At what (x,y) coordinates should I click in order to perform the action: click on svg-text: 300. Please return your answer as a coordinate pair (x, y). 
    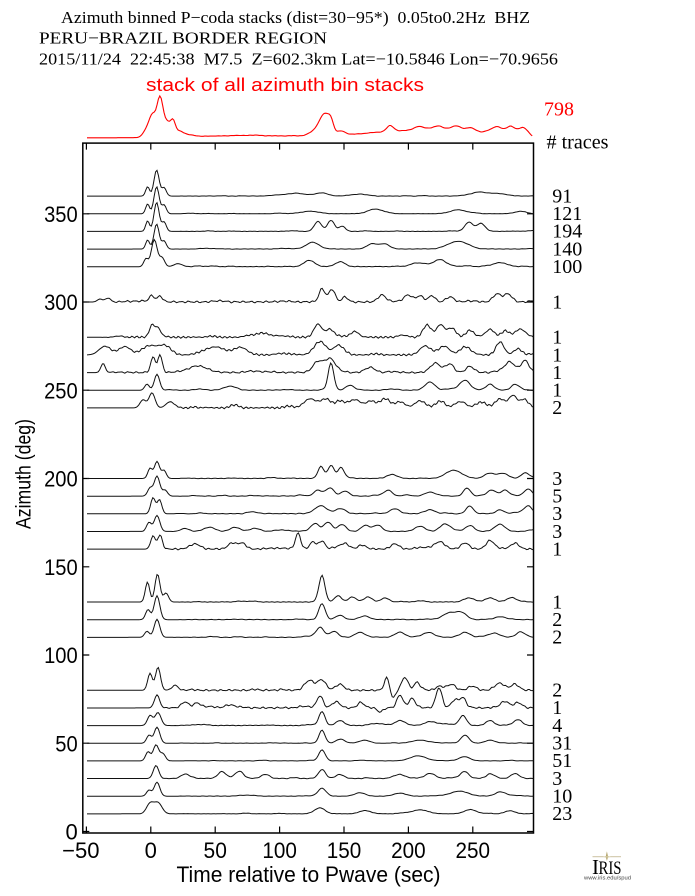
    Looking at the image, I should click on (61, 302).